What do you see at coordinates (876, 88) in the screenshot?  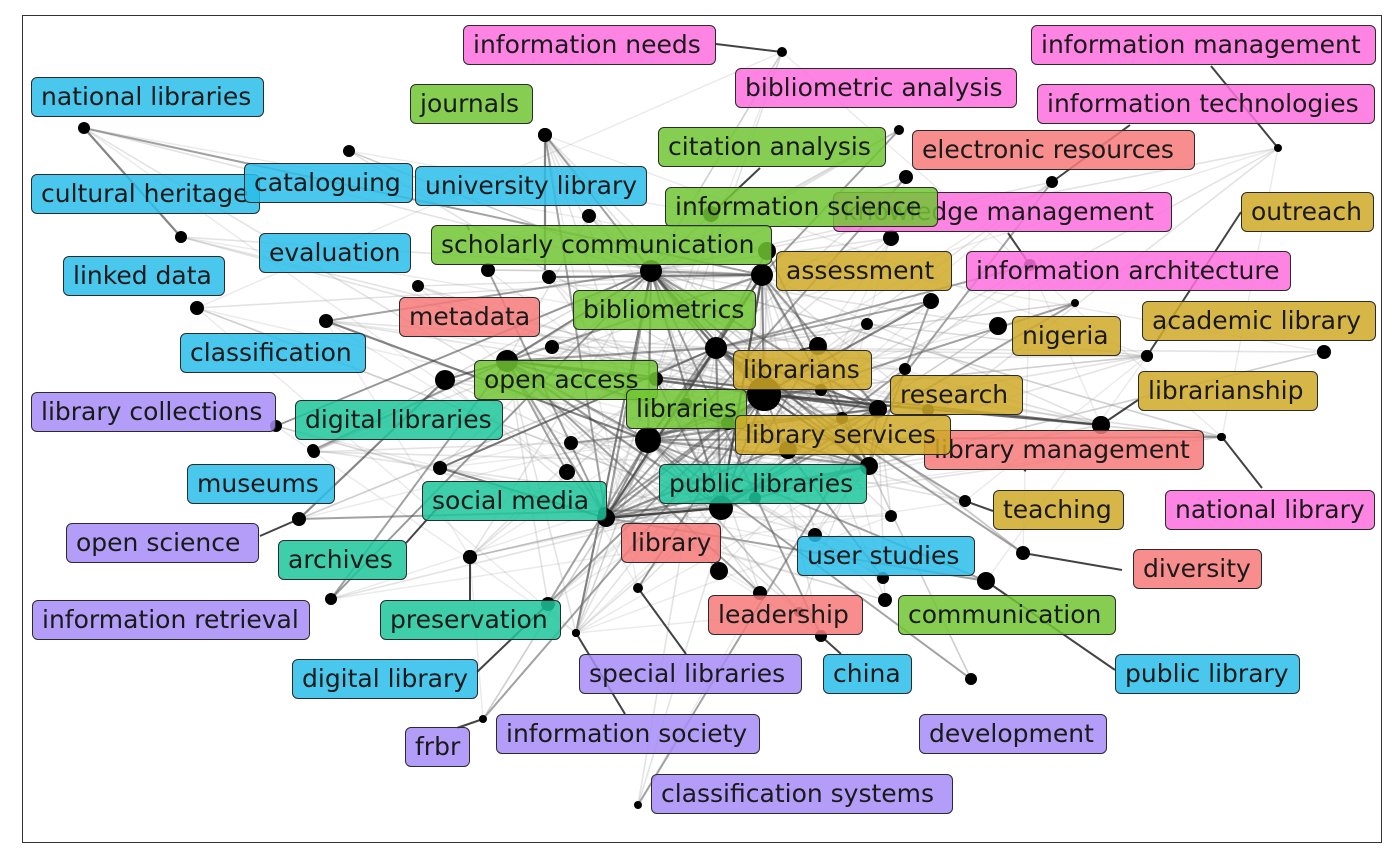 I see `label-bibliometric-analysis: bibliometric analysis` at bounding box center [876, 88].